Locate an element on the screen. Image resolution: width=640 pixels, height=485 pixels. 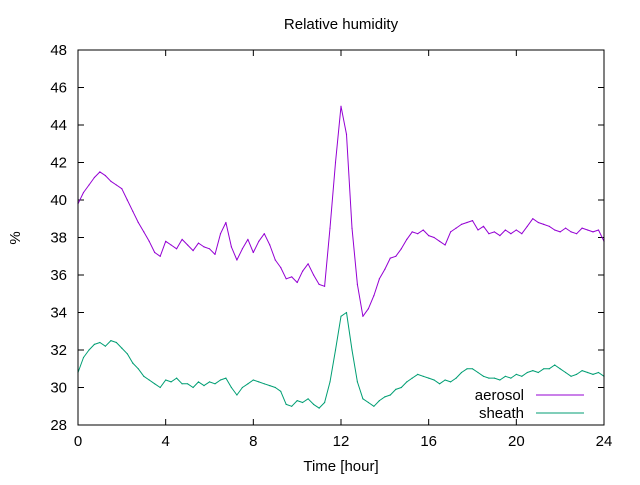
legend-label-aerosol: aerosol is located at coordinates (499, 395).